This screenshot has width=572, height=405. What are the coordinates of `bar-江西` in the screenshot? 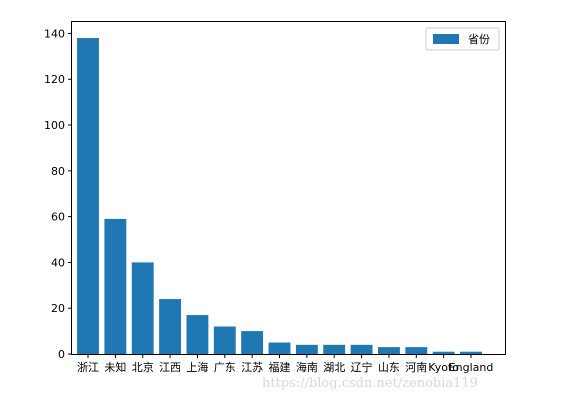 It's located at (170, 326).